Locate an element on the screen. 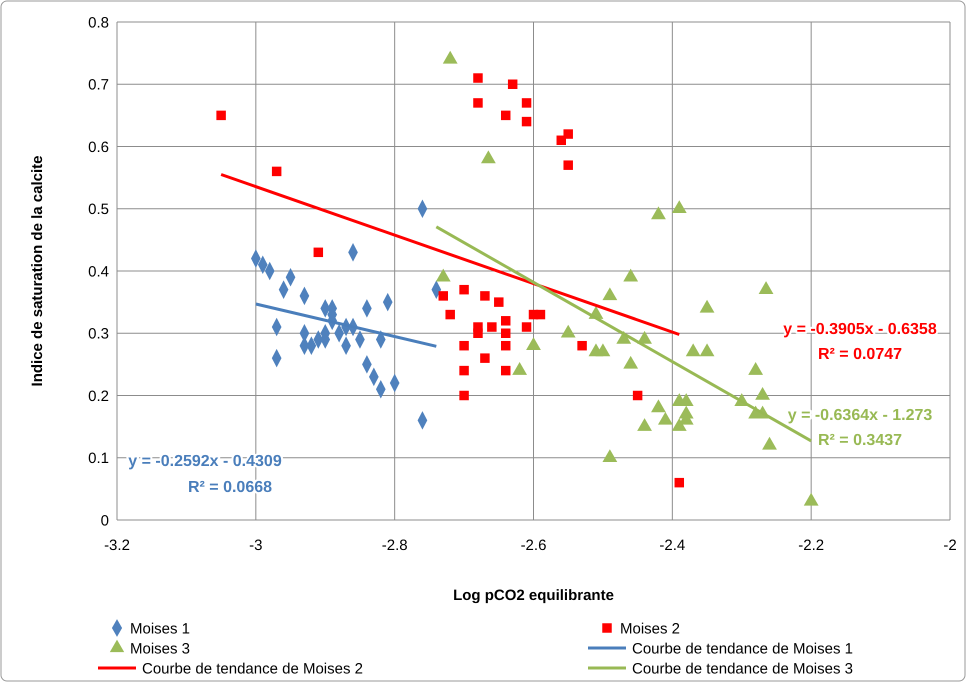 This screenshot has height=684, width=968. x-tick-label: -2.4 is located at coordinates (672, 545).